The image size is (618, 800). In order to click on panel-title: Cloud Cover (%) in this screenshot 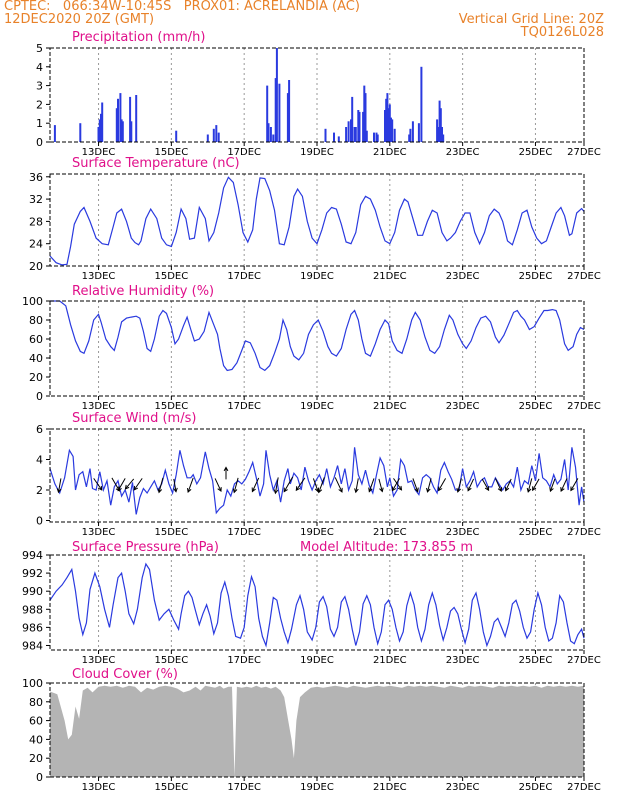, I will do `click(125, 674)`.